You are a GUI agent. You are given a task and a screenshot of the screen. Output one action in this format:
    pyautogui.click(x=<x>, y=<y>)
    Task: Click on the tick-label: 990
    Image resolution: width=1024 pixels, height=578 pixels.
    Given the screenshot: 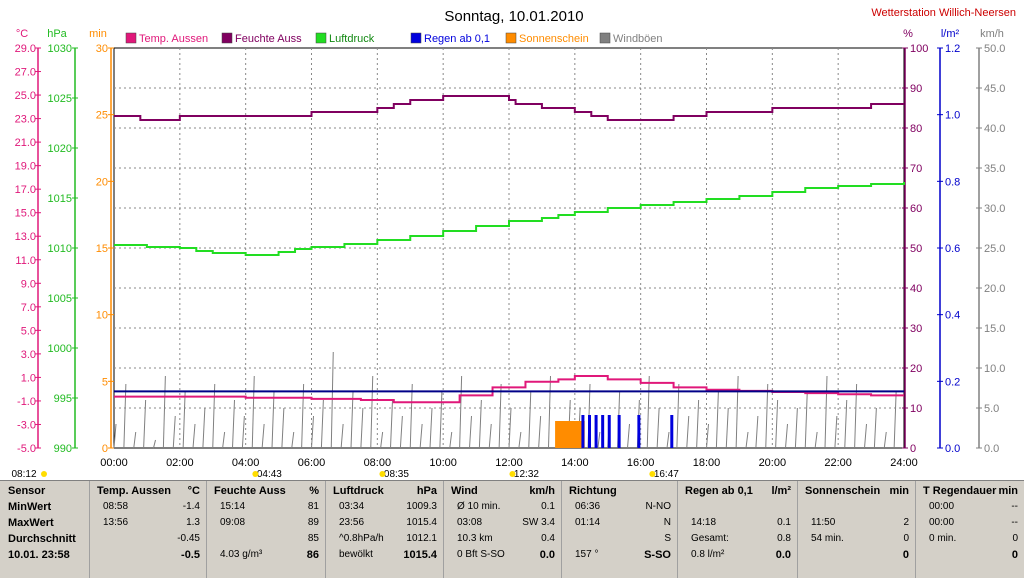 What is the action you would take?
    pyautogui.click(x=63, y=449)
    